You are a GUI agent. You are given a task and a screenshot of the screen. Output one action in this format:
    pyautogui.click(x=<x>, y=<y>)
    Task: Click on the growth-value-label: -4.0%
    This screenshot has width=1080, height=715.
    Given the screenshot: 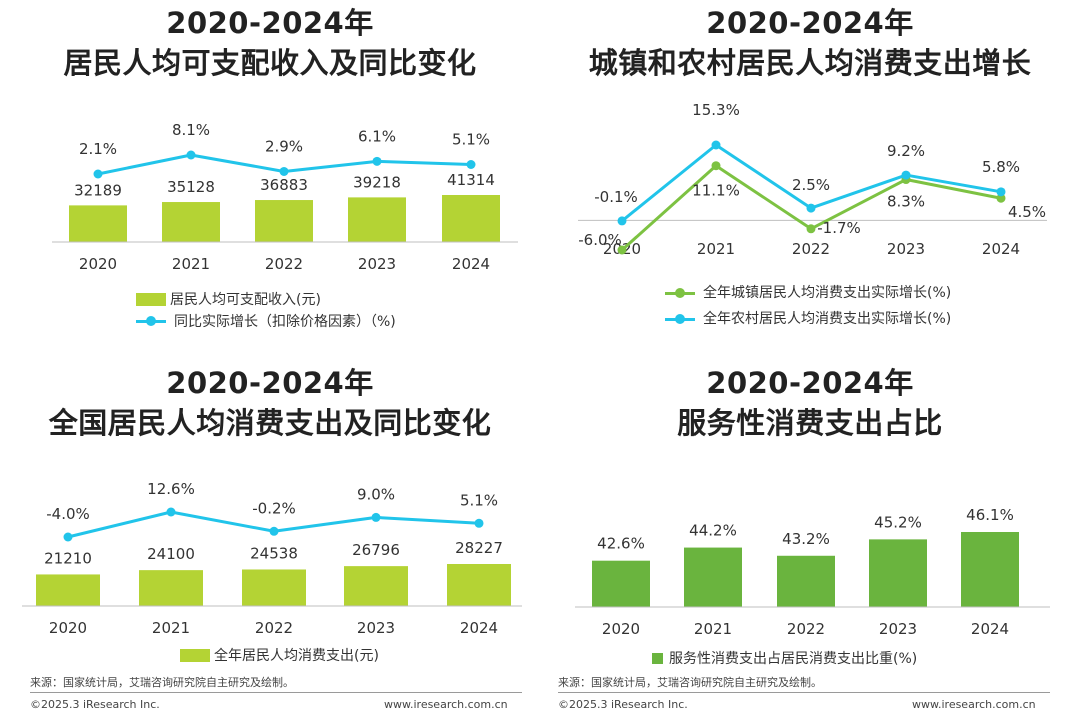 What is the action you would take?
    pyautogui.click(x=68, y=514)
    